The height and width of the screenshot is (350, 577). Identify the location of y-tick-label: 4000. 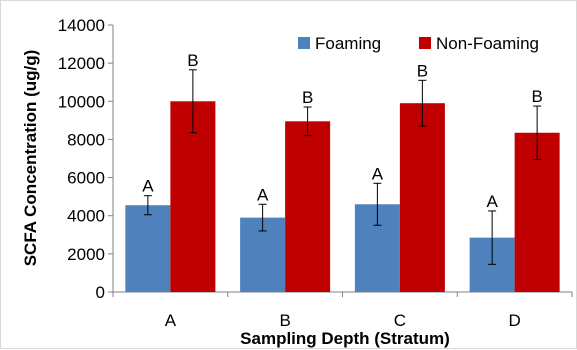
(86, 216).